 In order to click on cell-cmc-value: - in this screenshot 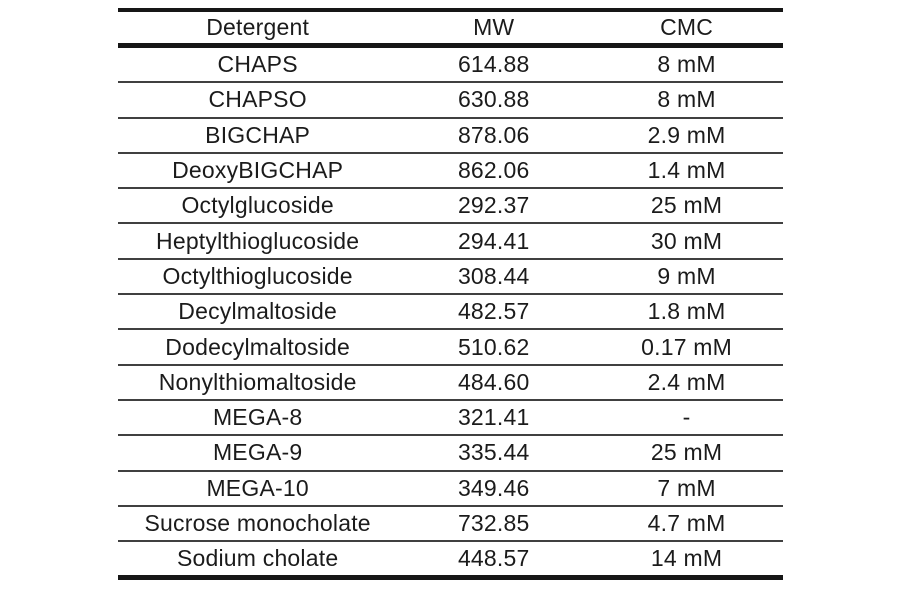, I will do `click(686, 418)`.